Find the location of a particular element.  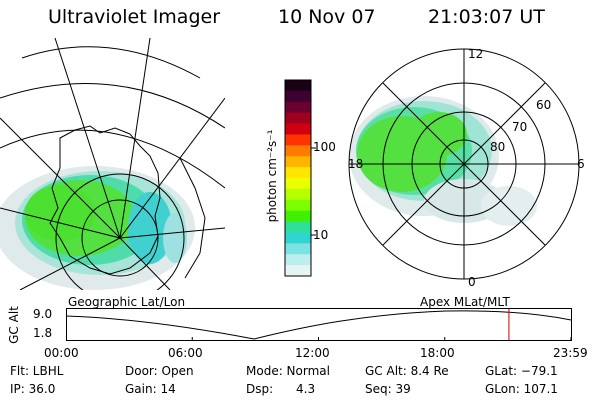

geographic-caption: Geographic Lat/Lon is located at coordinates (127, 302).